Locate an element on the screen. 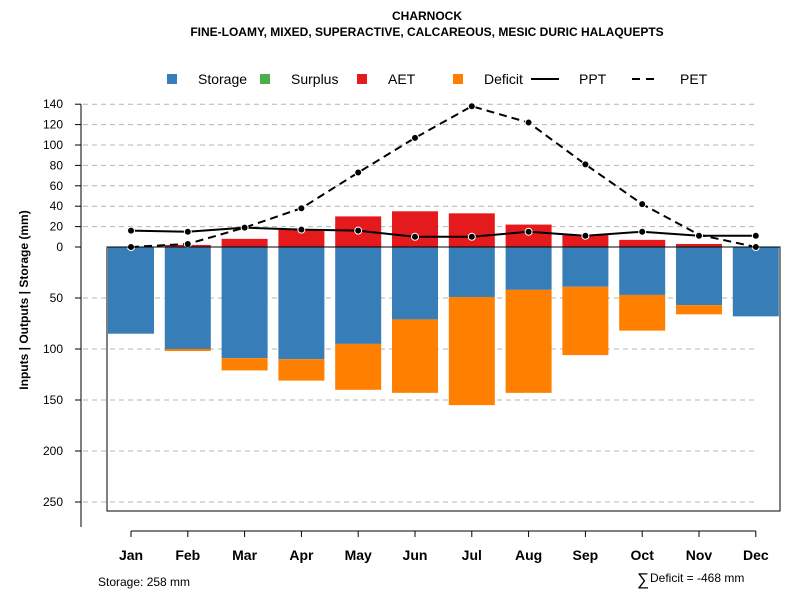 Image resolution: width=800 pixels, height=600 pixels. x-tick-label: Jan is located at coordinates (131, 555).